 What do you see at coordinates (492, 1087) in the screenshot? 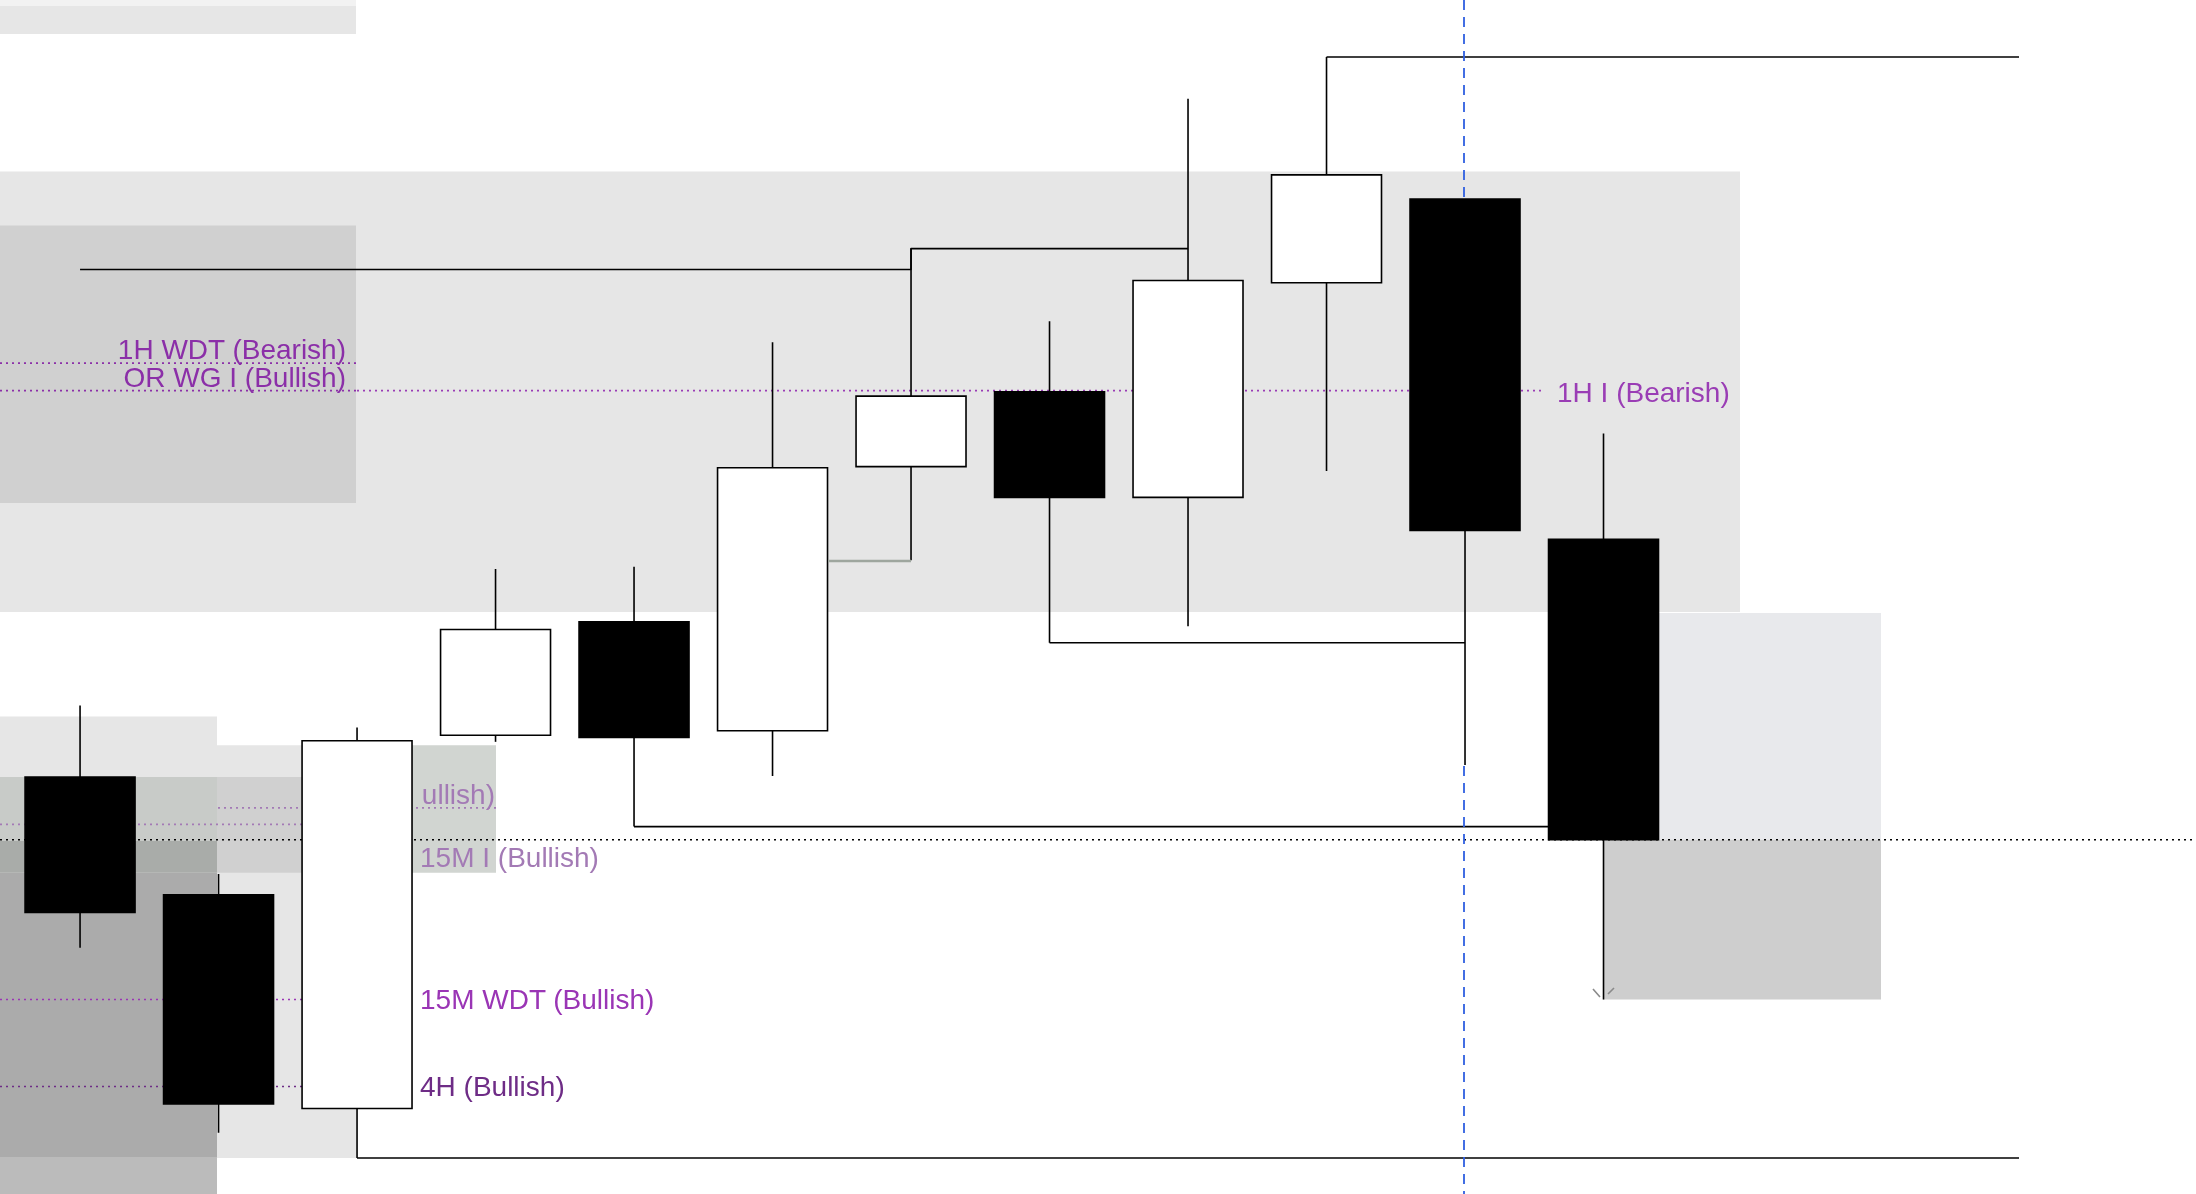
I see `ref-line-label: 4H (Bullish)` at bounding box center [492, 1087].